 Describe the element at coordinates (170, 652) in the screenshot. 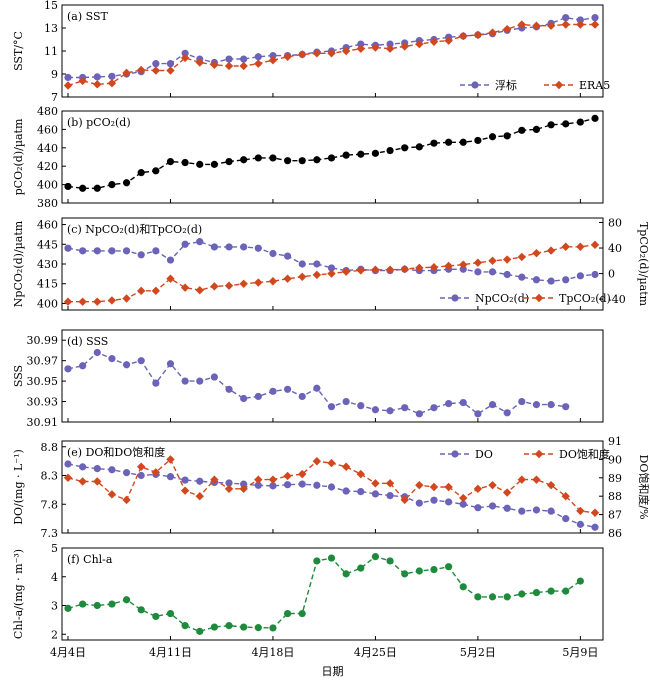

I see `x-tick-label: 4月11日` at that location.